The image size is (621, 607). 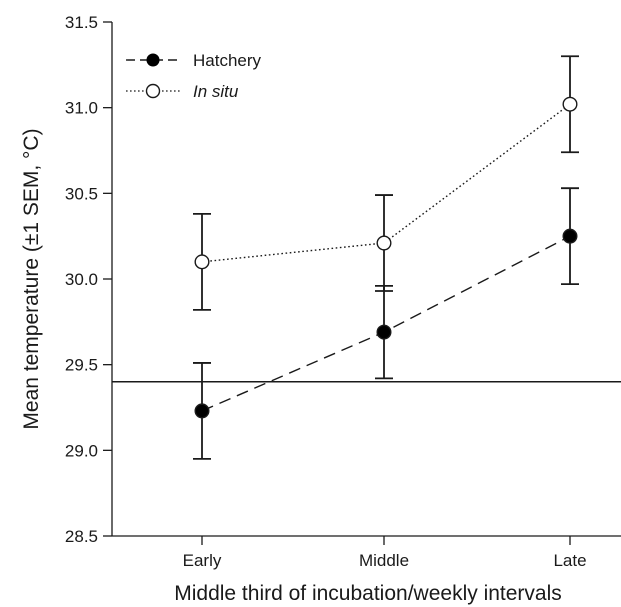 I want to click on legend-hatchery-label: Hatchery, so click(x=227, y=60).